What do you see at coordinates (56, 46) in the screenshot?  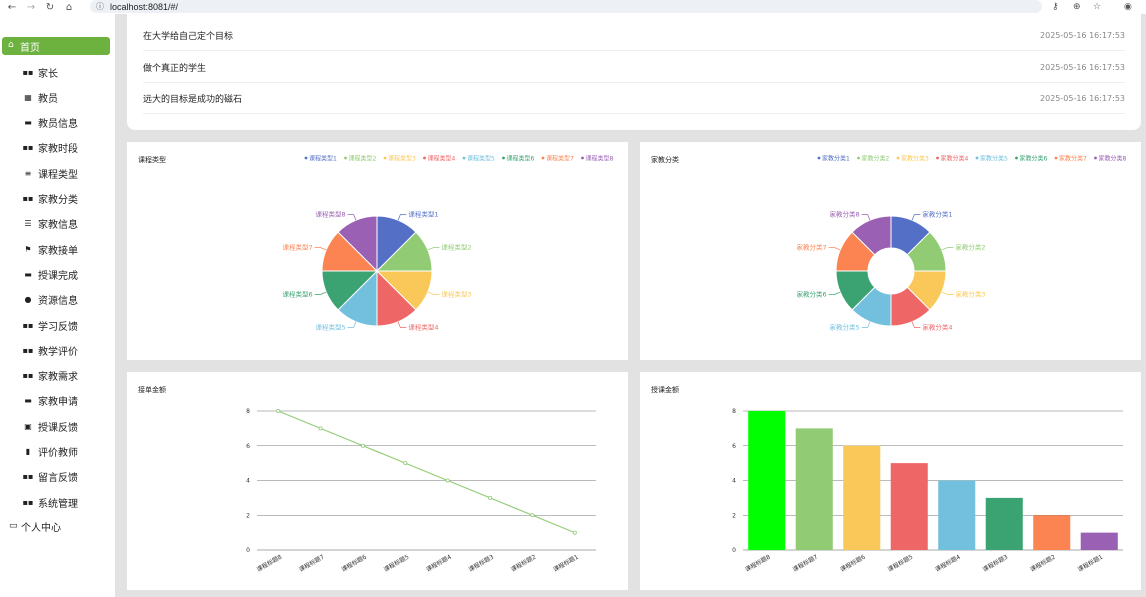 I see `sidebar-item-home: ⌂ 首页` at bounding box center [56, 46].